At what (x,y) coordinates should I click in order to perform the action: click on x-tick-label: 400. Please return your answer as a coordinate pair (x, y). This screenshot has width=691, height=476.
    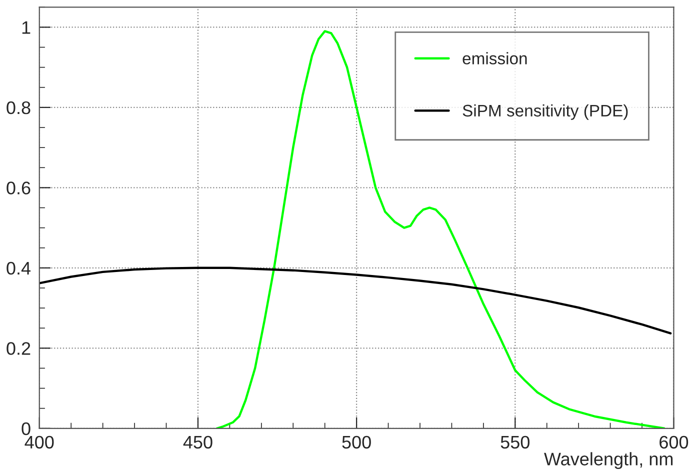
    Looking at the image, I should click on (39, 442).